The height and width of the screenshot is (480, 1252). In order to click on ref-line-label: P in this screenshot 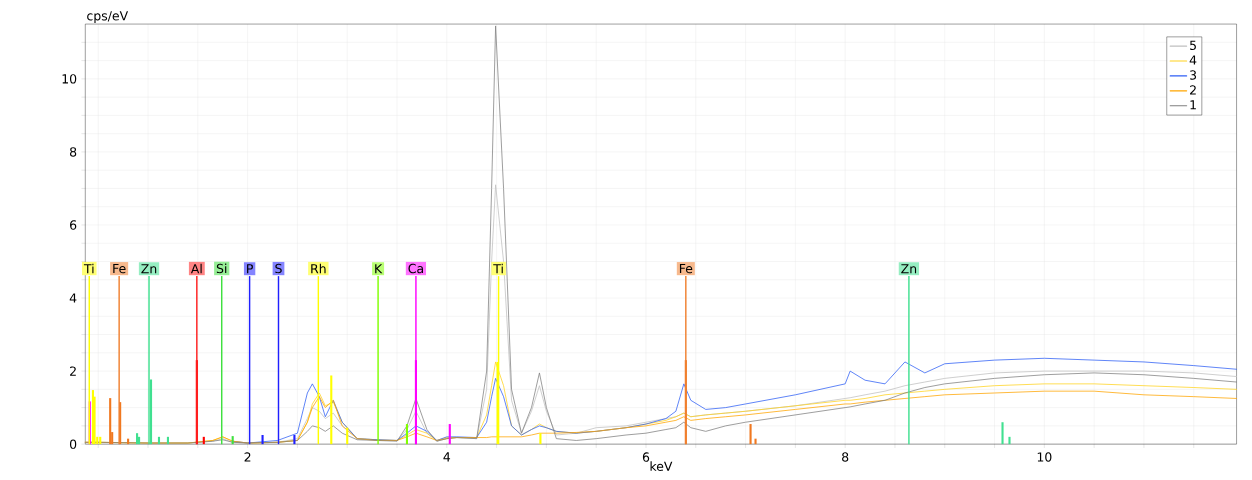, I will do `click(250, 269)`.